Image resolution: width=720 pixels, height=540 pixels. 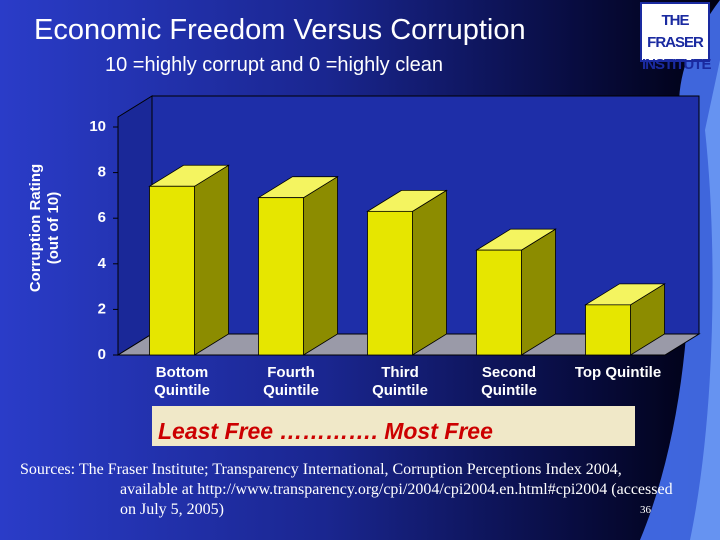 What do you see at coordinates (274, 65) in the screenshot?
I see `subtitle: 10 =highly corrupt and 0 =highly clean` at bounding box center [274, 65].